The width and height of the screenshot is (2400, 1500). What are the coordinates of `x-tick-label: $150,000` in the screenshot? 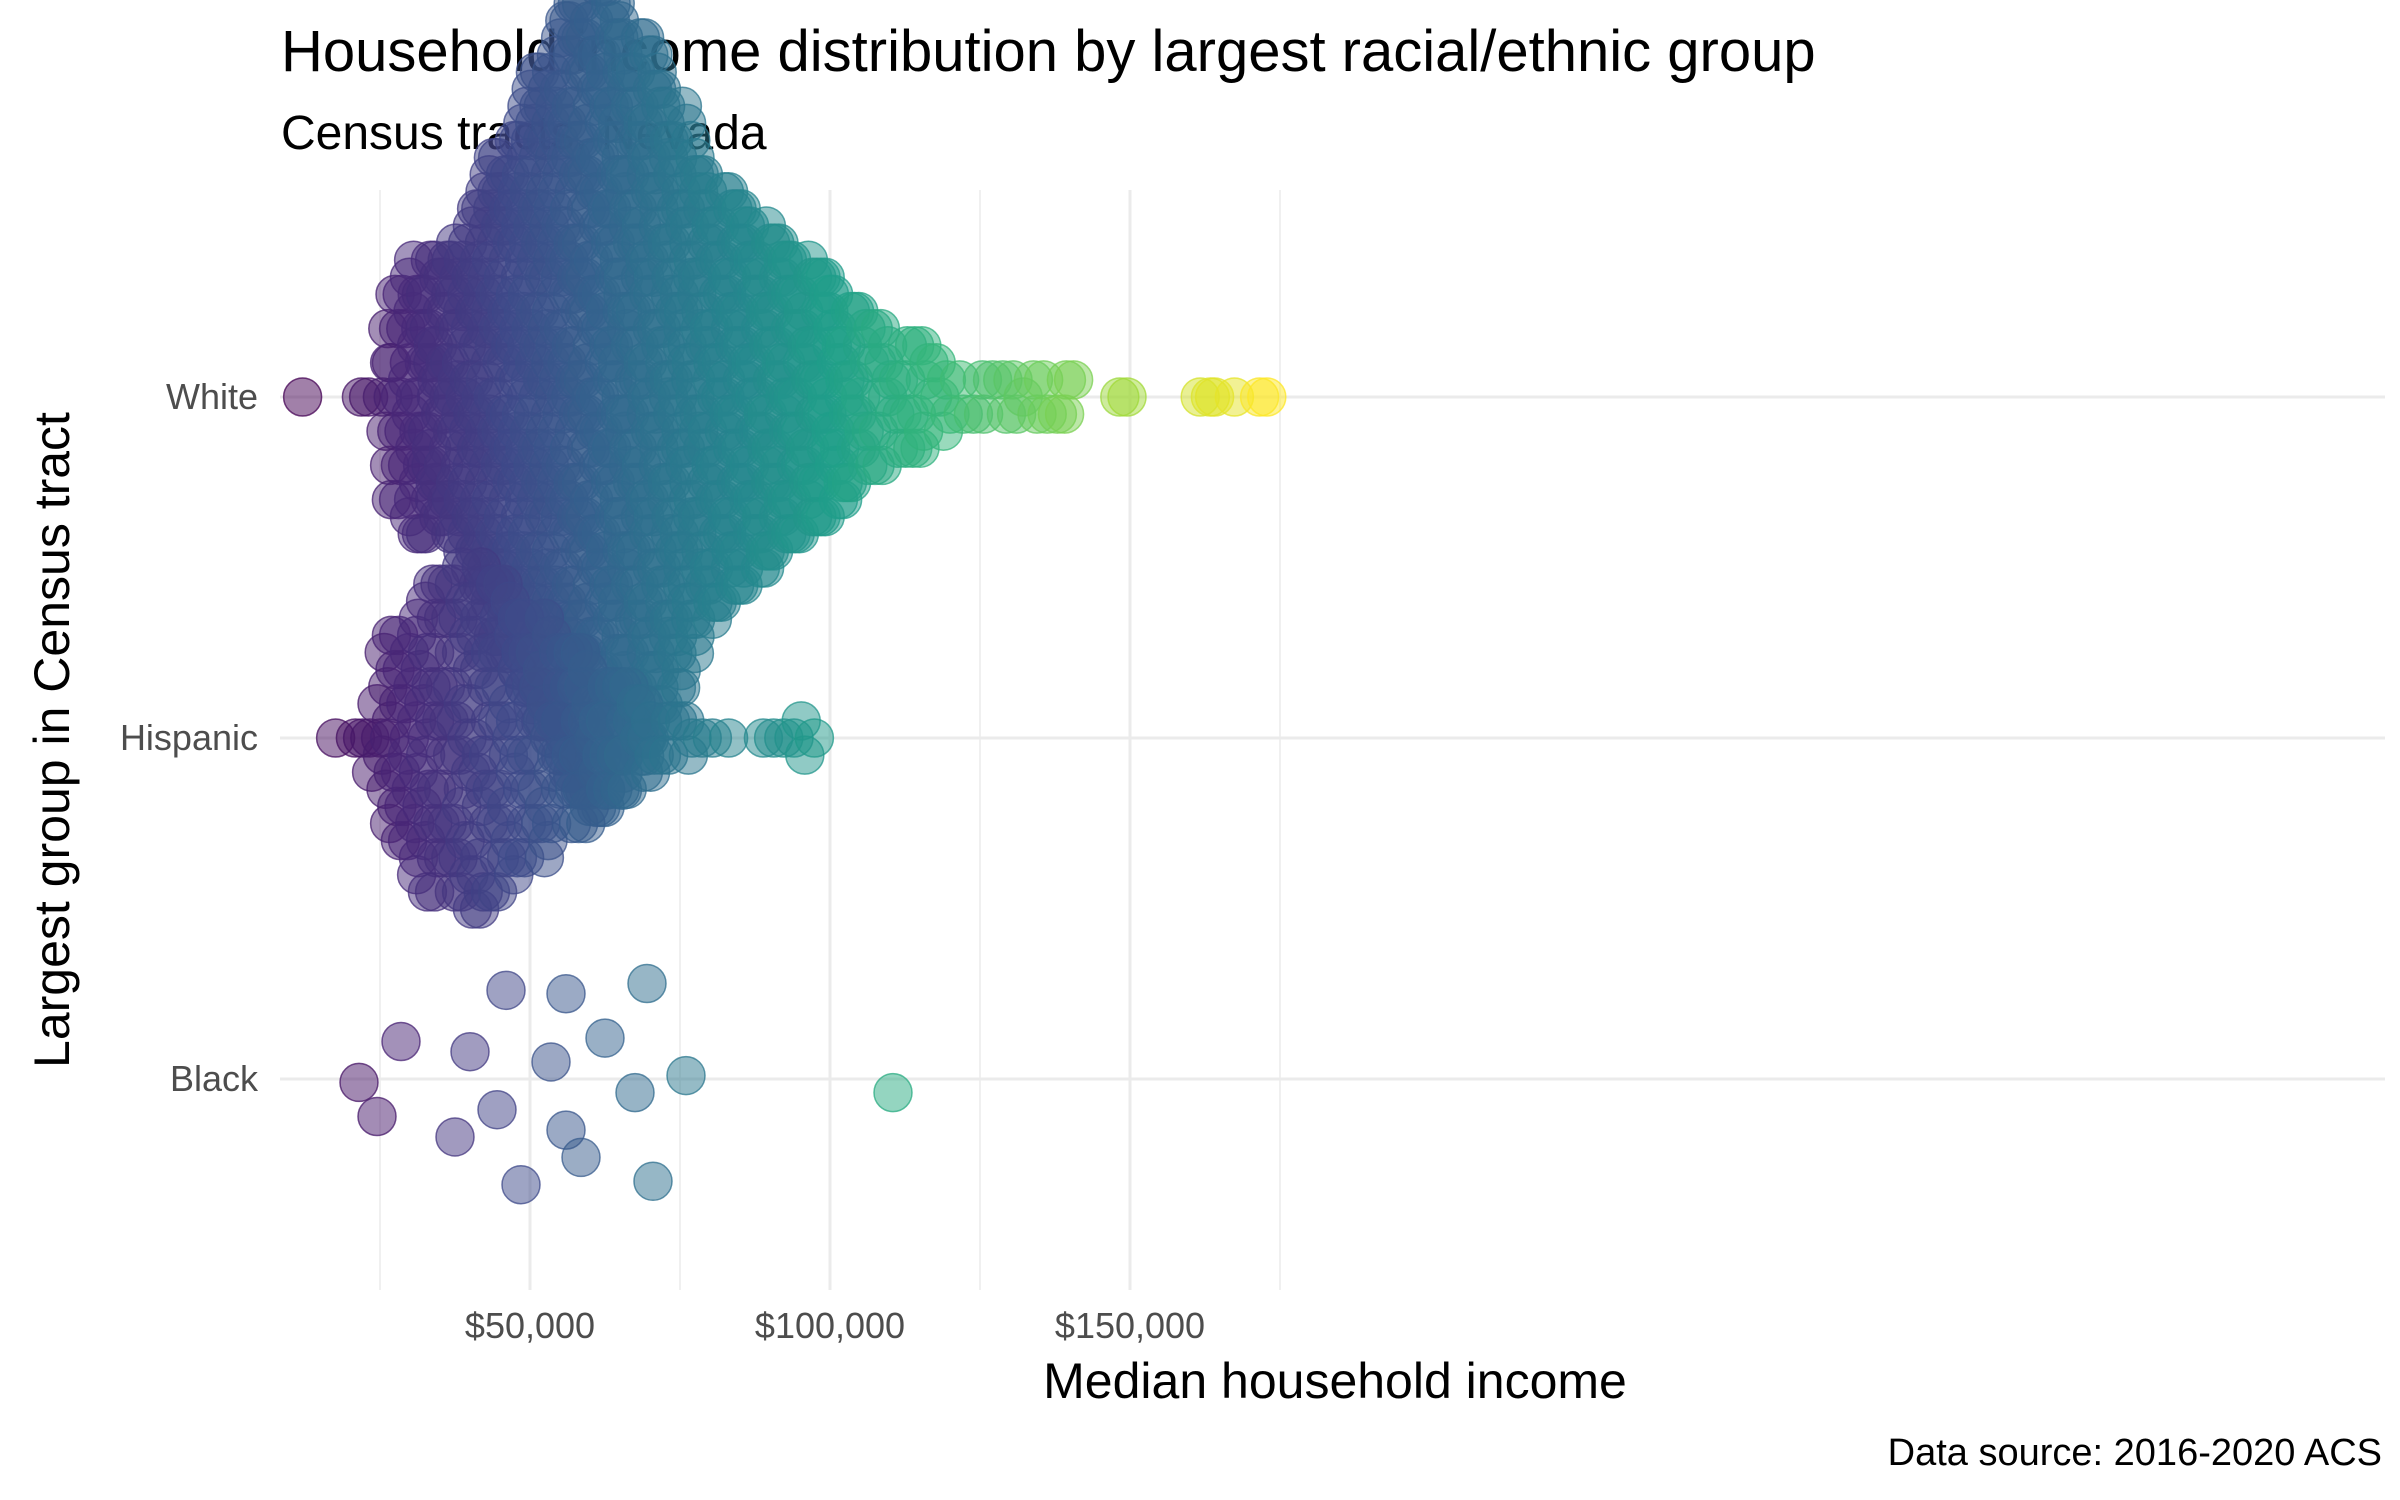 It's located at (1130, 1325).